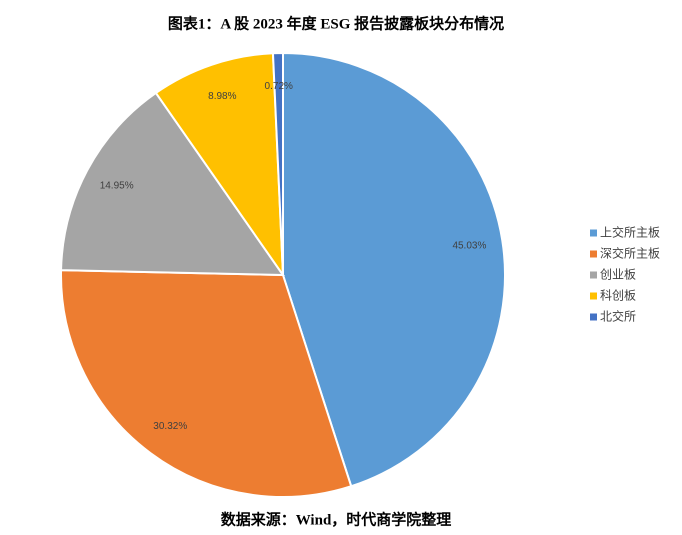  What do you see at coordinates (618, 296) in the screenshot?
I see `legend-label: 科创板` at bounding box center [618, 296].